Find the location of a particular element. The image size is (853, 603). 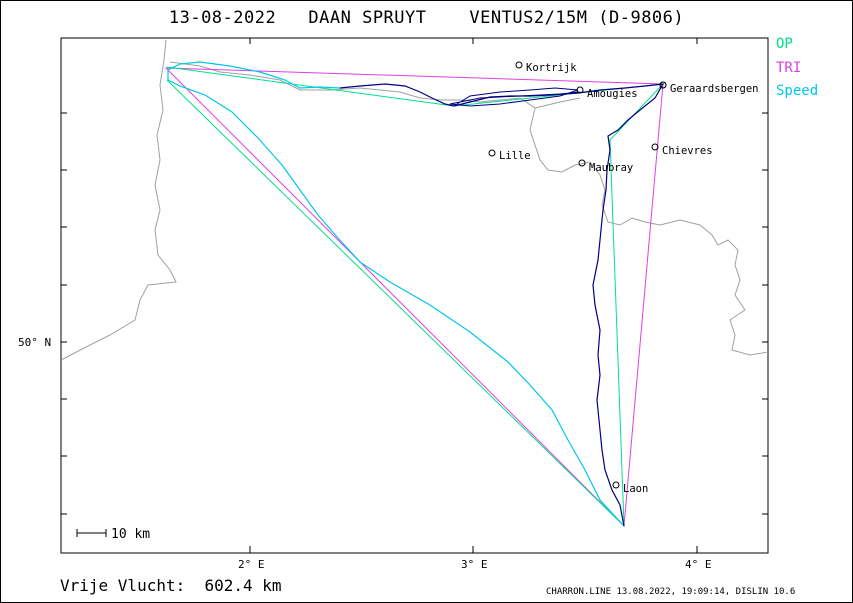

place-marker-maubray is located at coordinates (582, 163).